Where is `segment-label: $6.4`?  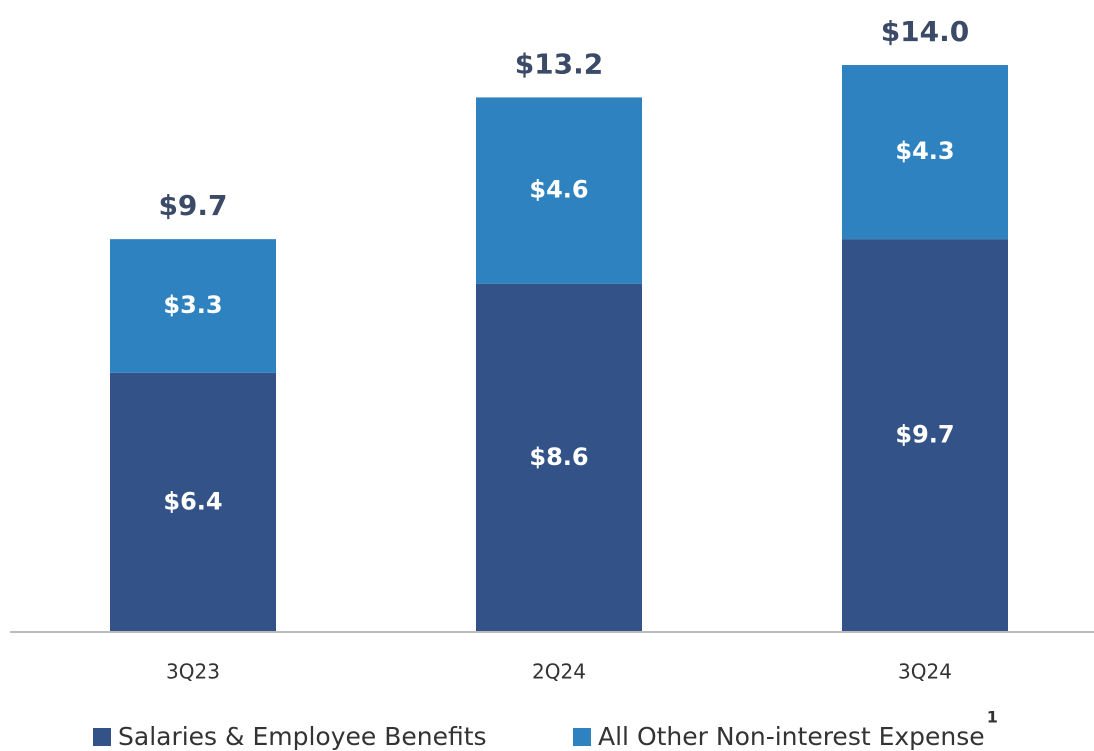 segment-label: $6.4 is located at coordinates (192, 501).